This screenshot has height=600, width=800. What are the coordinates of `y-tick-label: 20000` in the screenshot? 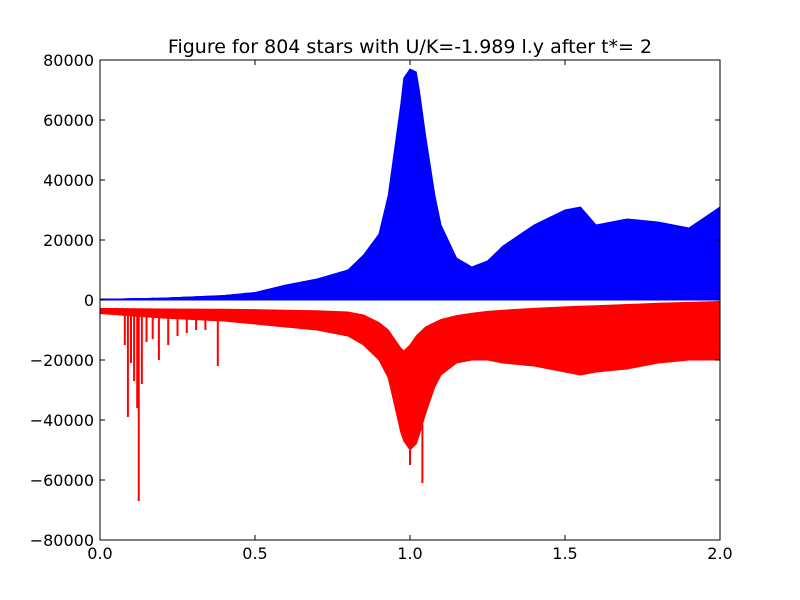 It's located at (68, 240).